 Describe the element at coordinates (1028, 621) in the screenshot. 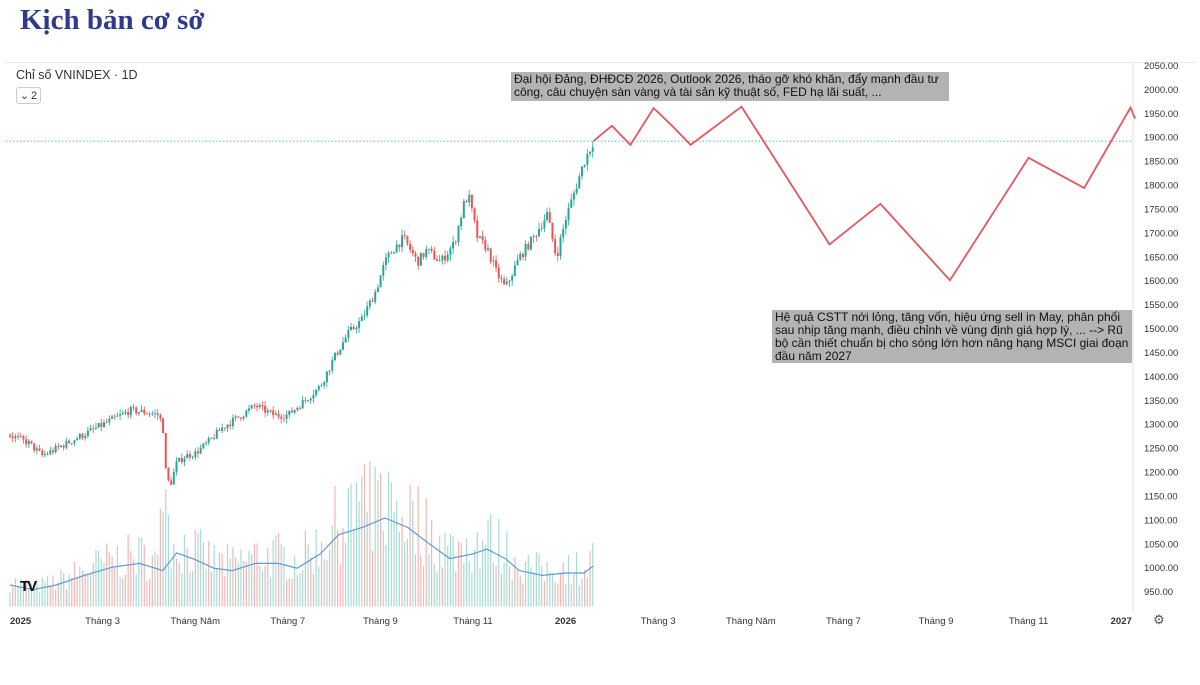

I see `x-tick-label: Tháng 11` at that location.